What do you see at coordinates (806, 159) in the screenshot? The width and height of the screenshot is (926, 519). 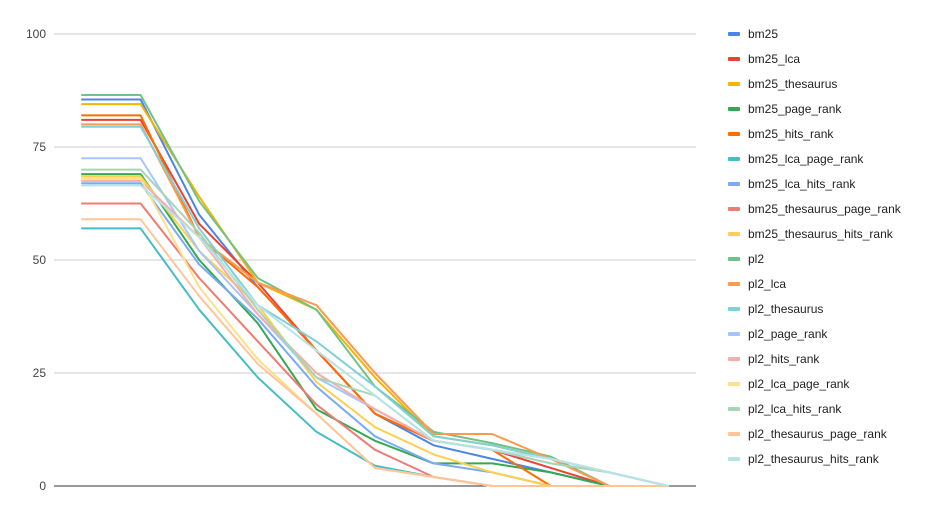 I see `legend-label: bm25_lca_page_rank` at bounding box center [806, 159].